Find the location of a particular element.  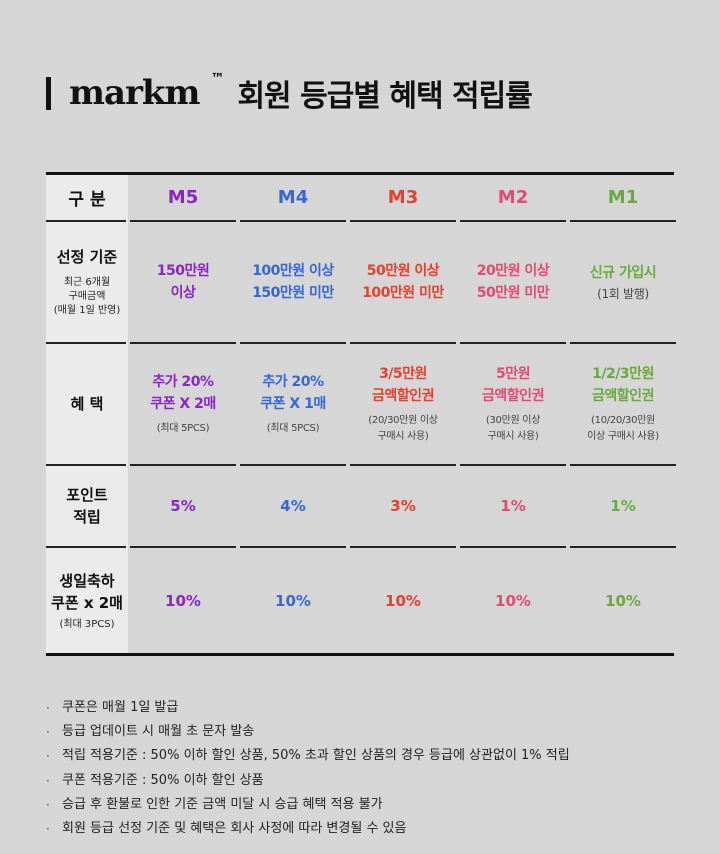

grade-label: M3 is located at coordinates (403, 197).